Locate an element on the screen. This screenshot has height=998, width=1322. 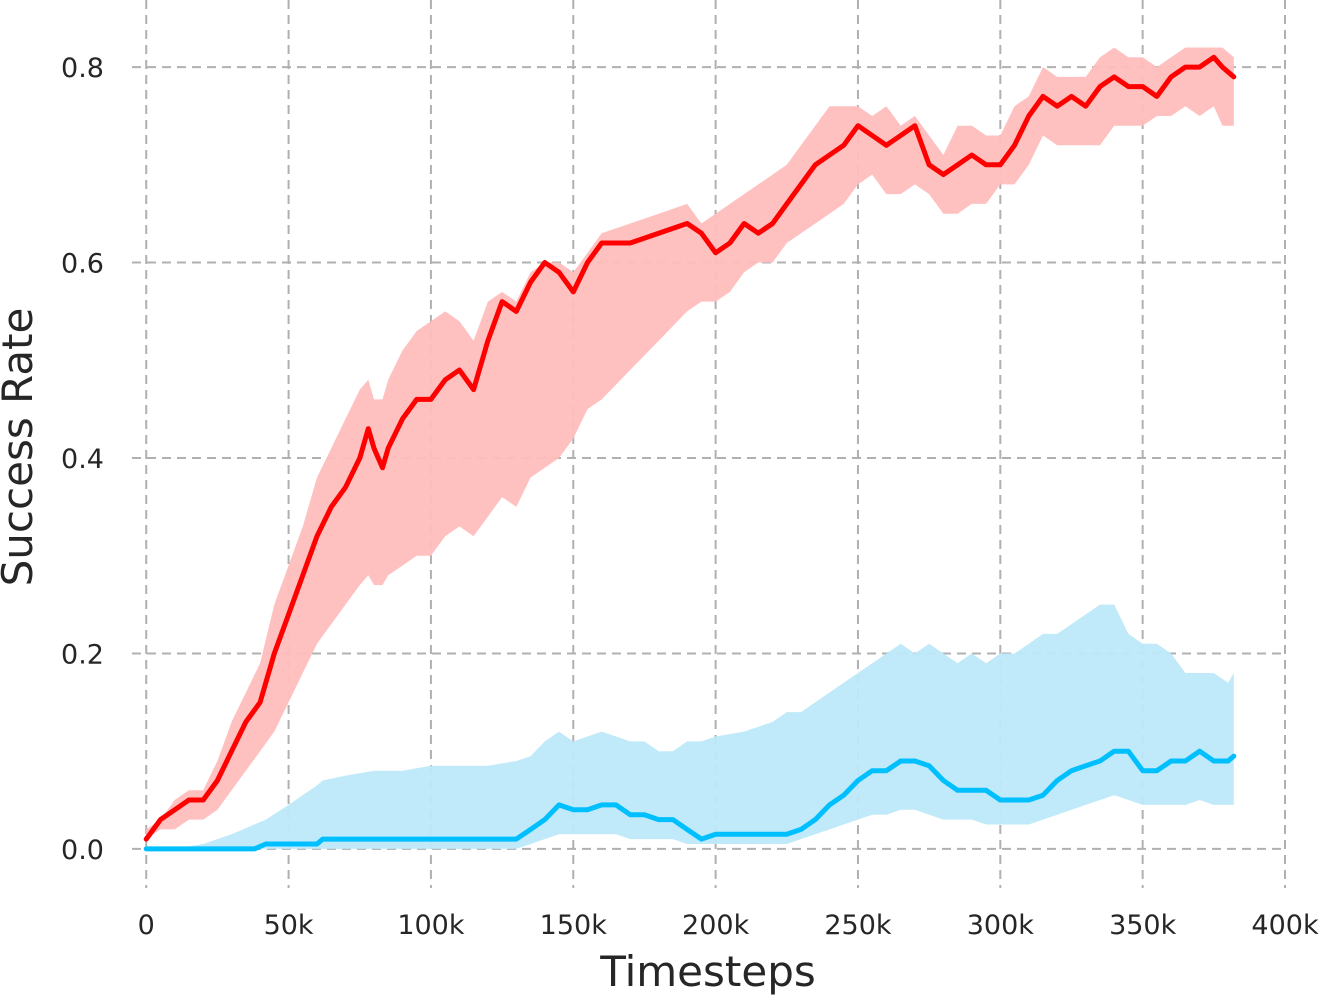
y-tick-label: 0.4 is located at coordinates (82, 459).